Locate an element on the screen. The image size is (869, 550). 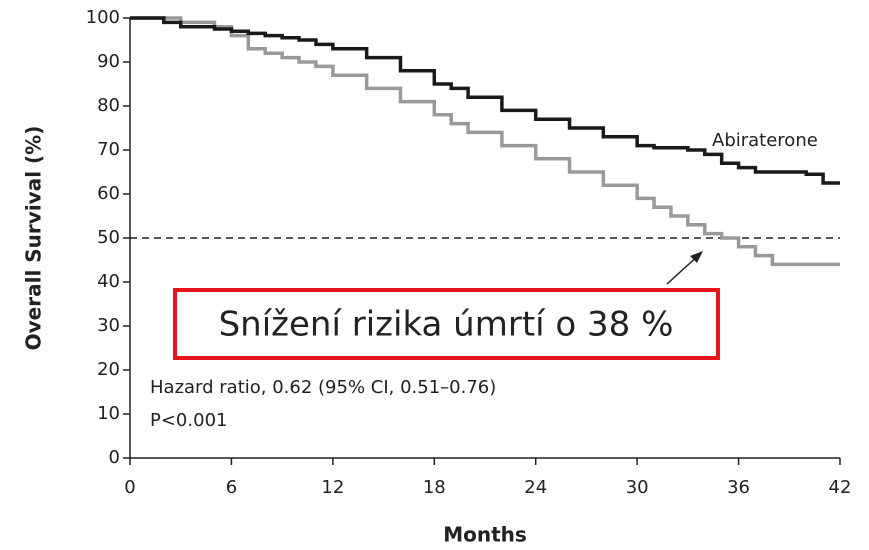
x-tick-label: 0 is located at coordinates (129, 487).